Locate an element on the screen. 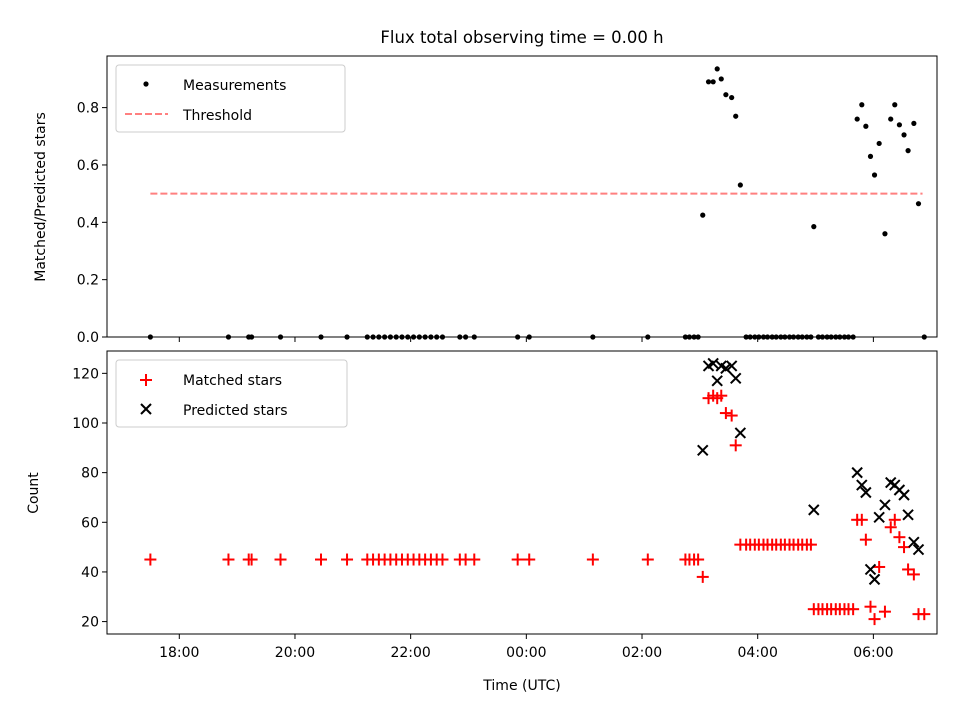 The width and height of the screenshot is (960, 720). top-x-axis is located at coordinates (526, 339).